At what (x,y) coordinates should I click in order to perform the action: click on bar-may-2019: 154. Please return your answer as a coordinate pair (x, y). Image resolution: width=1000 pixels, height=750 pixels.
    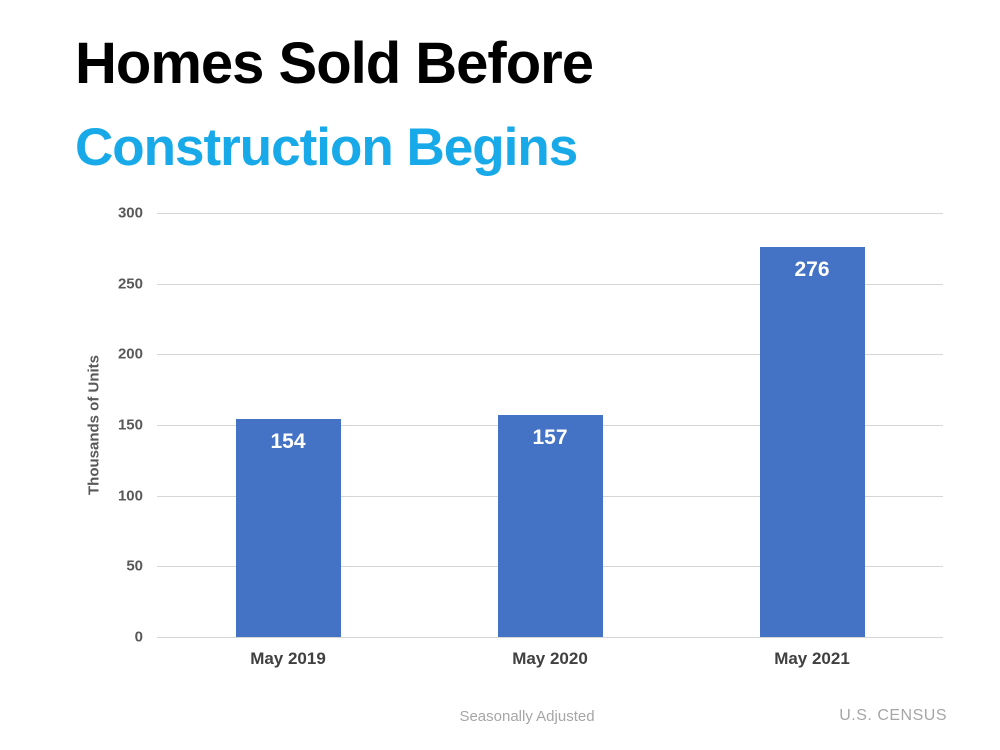
    Looking at the image, I should click on (288, 528).